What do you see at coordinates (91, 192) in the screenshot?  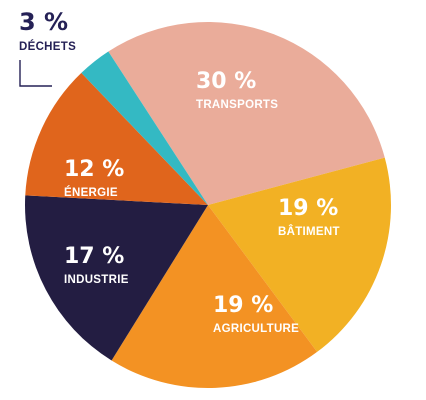 I see `category-label-energie: ÉNERGIE` at bounding box center [91, 192].